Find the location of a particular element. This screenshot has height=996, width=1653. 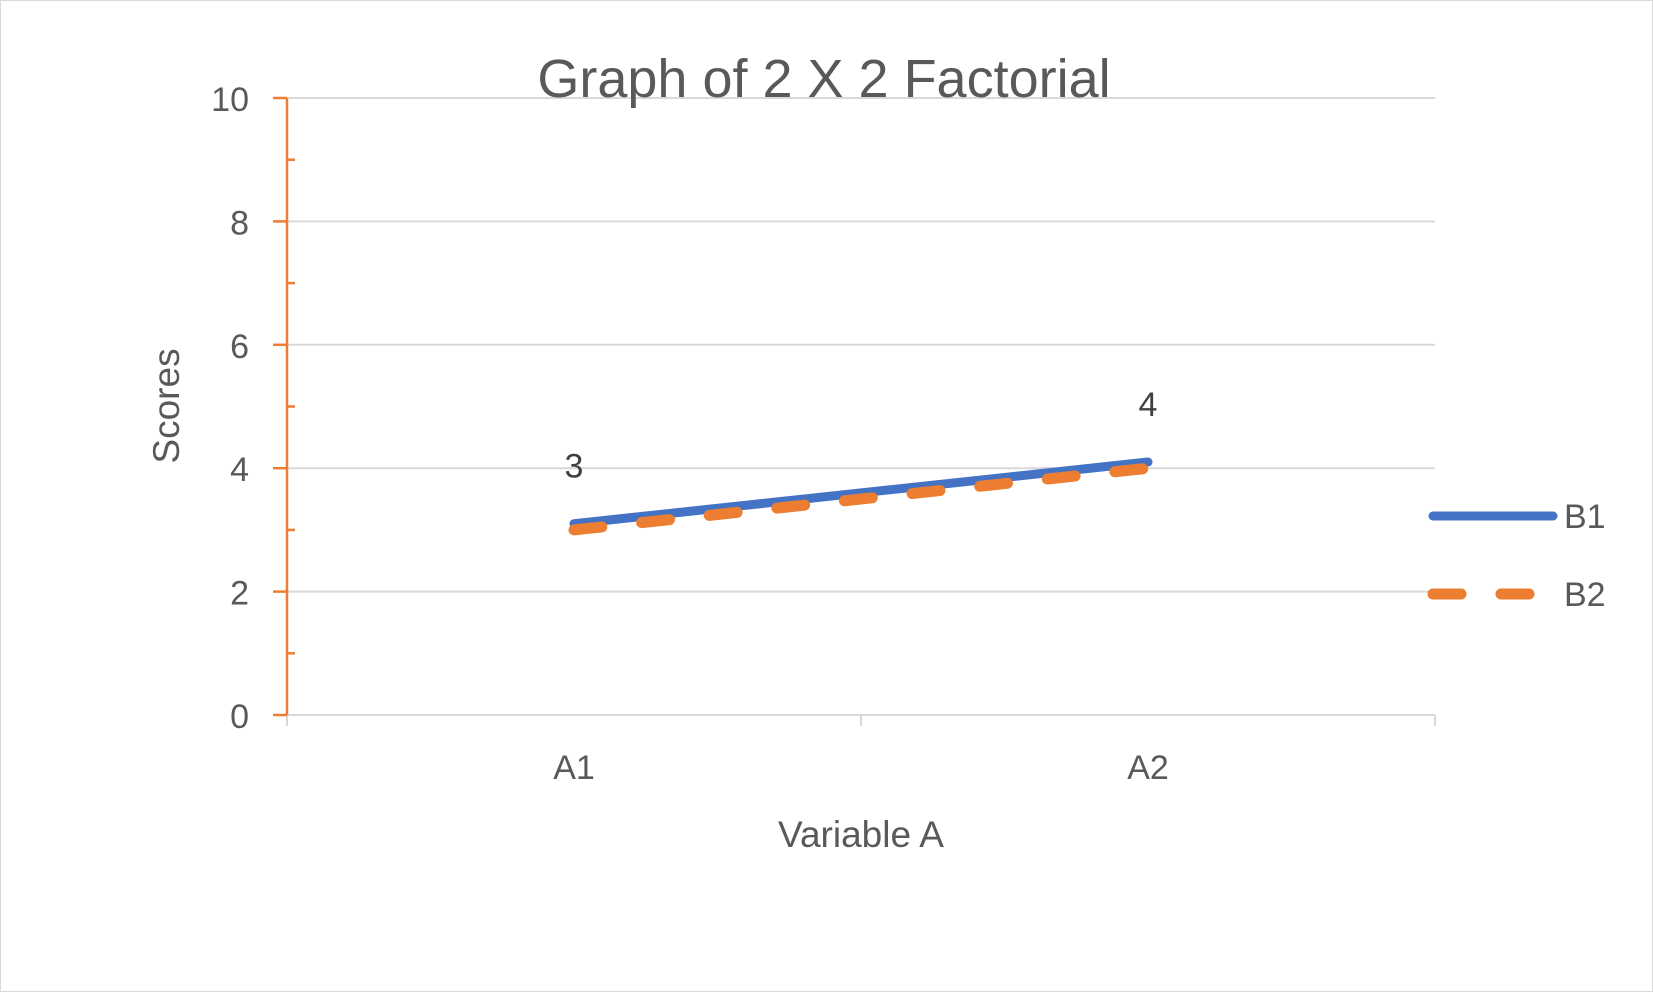

y-tick-label: 8 is located at coordinates (239, 223).